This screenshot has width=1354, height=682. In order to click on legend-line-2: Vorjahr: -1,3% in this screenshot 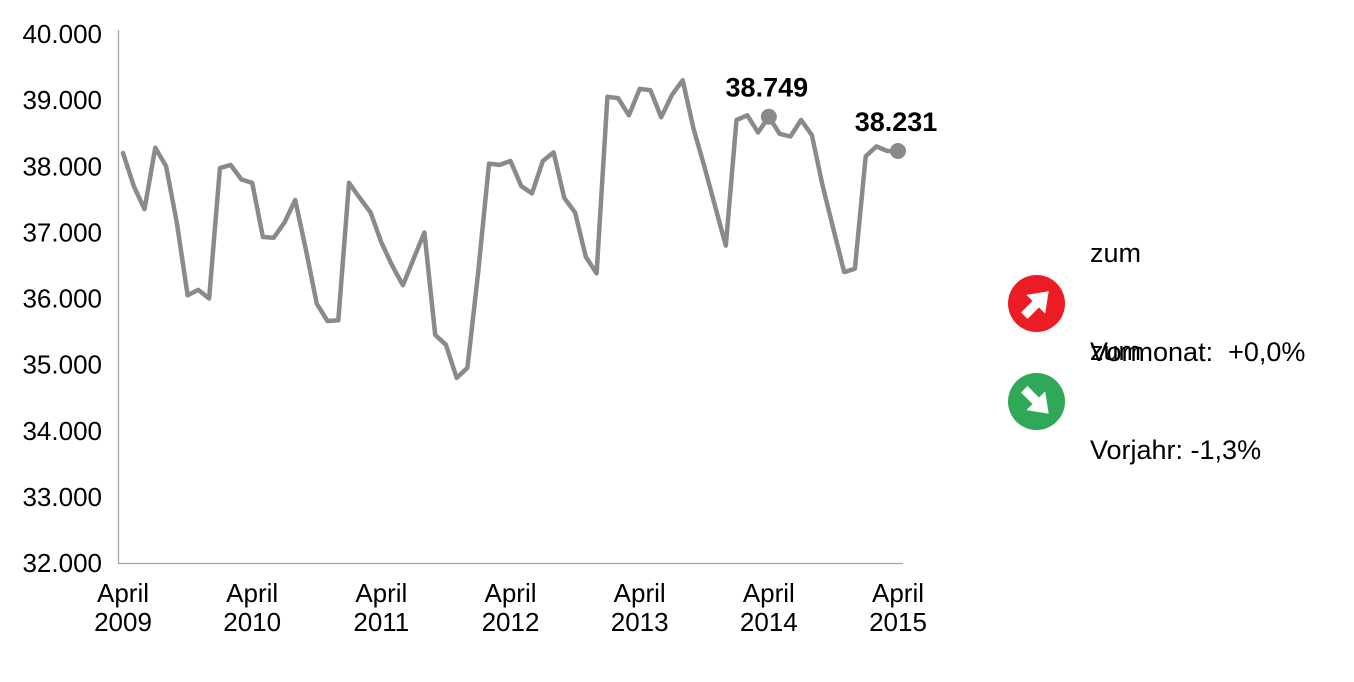, I will do `click(1176, 450)`.